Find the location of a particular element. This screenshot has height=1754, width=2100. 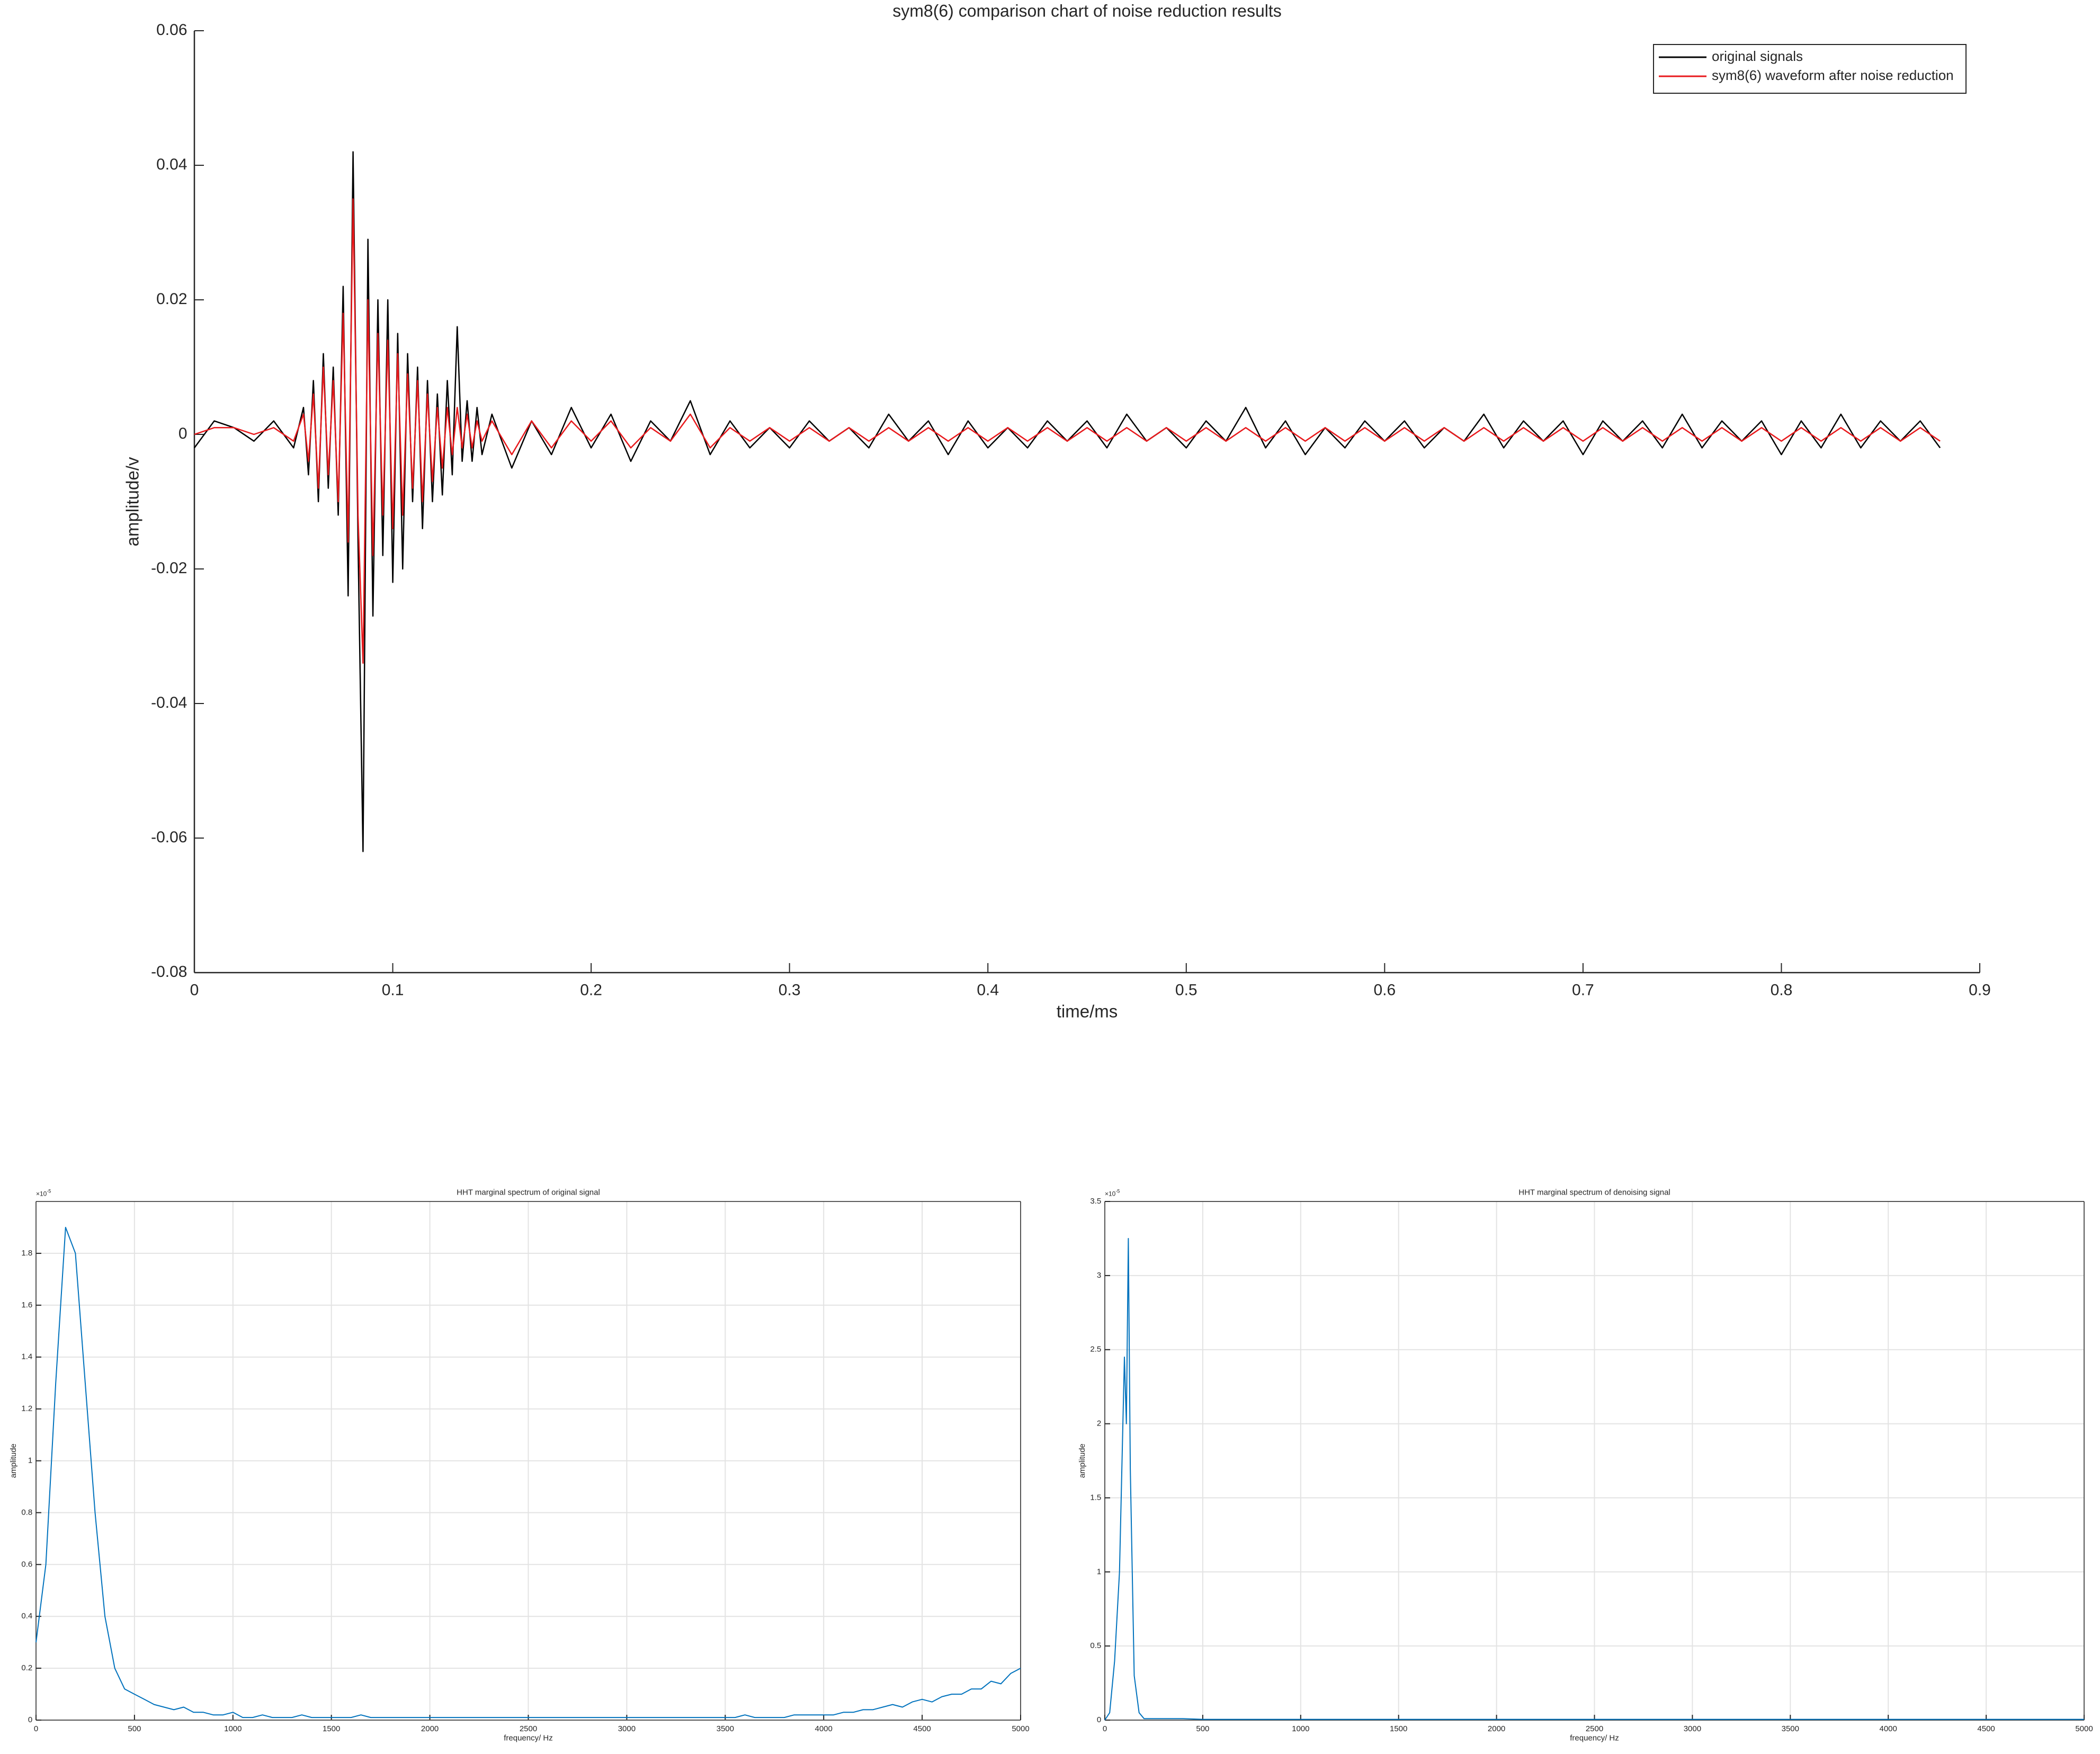

y-tick-label: 1.6 is located at coordinates (26, 1305).